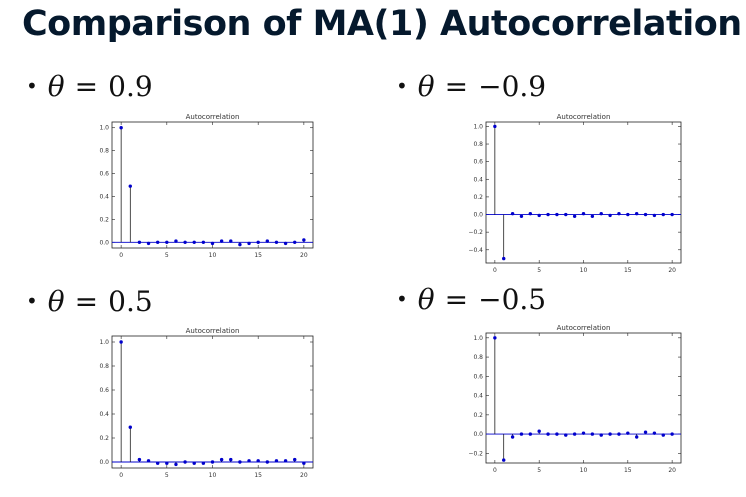 Image resolution: width=746 pixels, height=497 pixels. What do you see at coordinates (382, 24) in the screenshot?
I see `slide-title: Comparison of MA(1) Autocorrelation` at bounding box center [382, 24].